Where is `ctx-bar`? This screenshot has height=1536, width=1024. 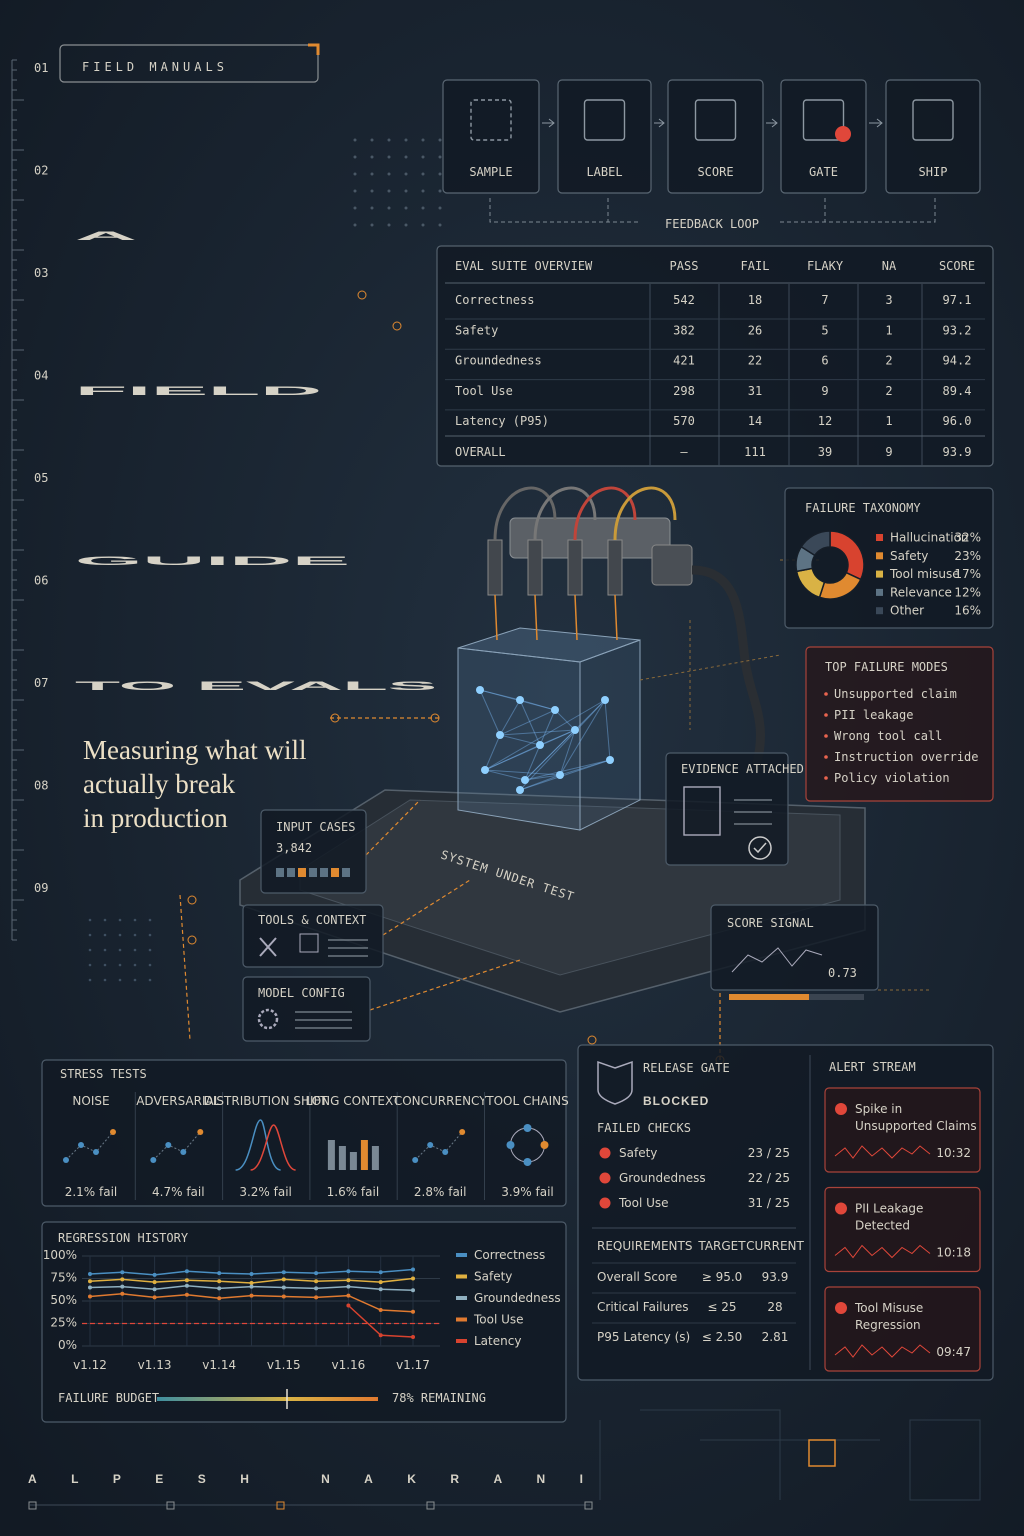
ctx-bar is located at coordinates (375, 1158).